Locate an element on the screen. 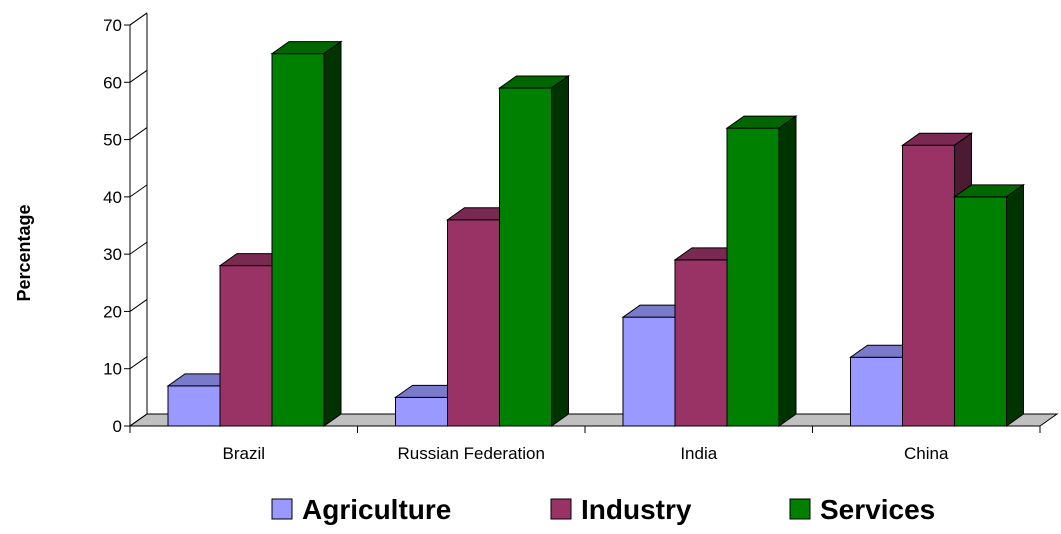 This screenshot has width=1061, height=534. legend: Agriculture Industry Services is located at coordinates (603, 509).